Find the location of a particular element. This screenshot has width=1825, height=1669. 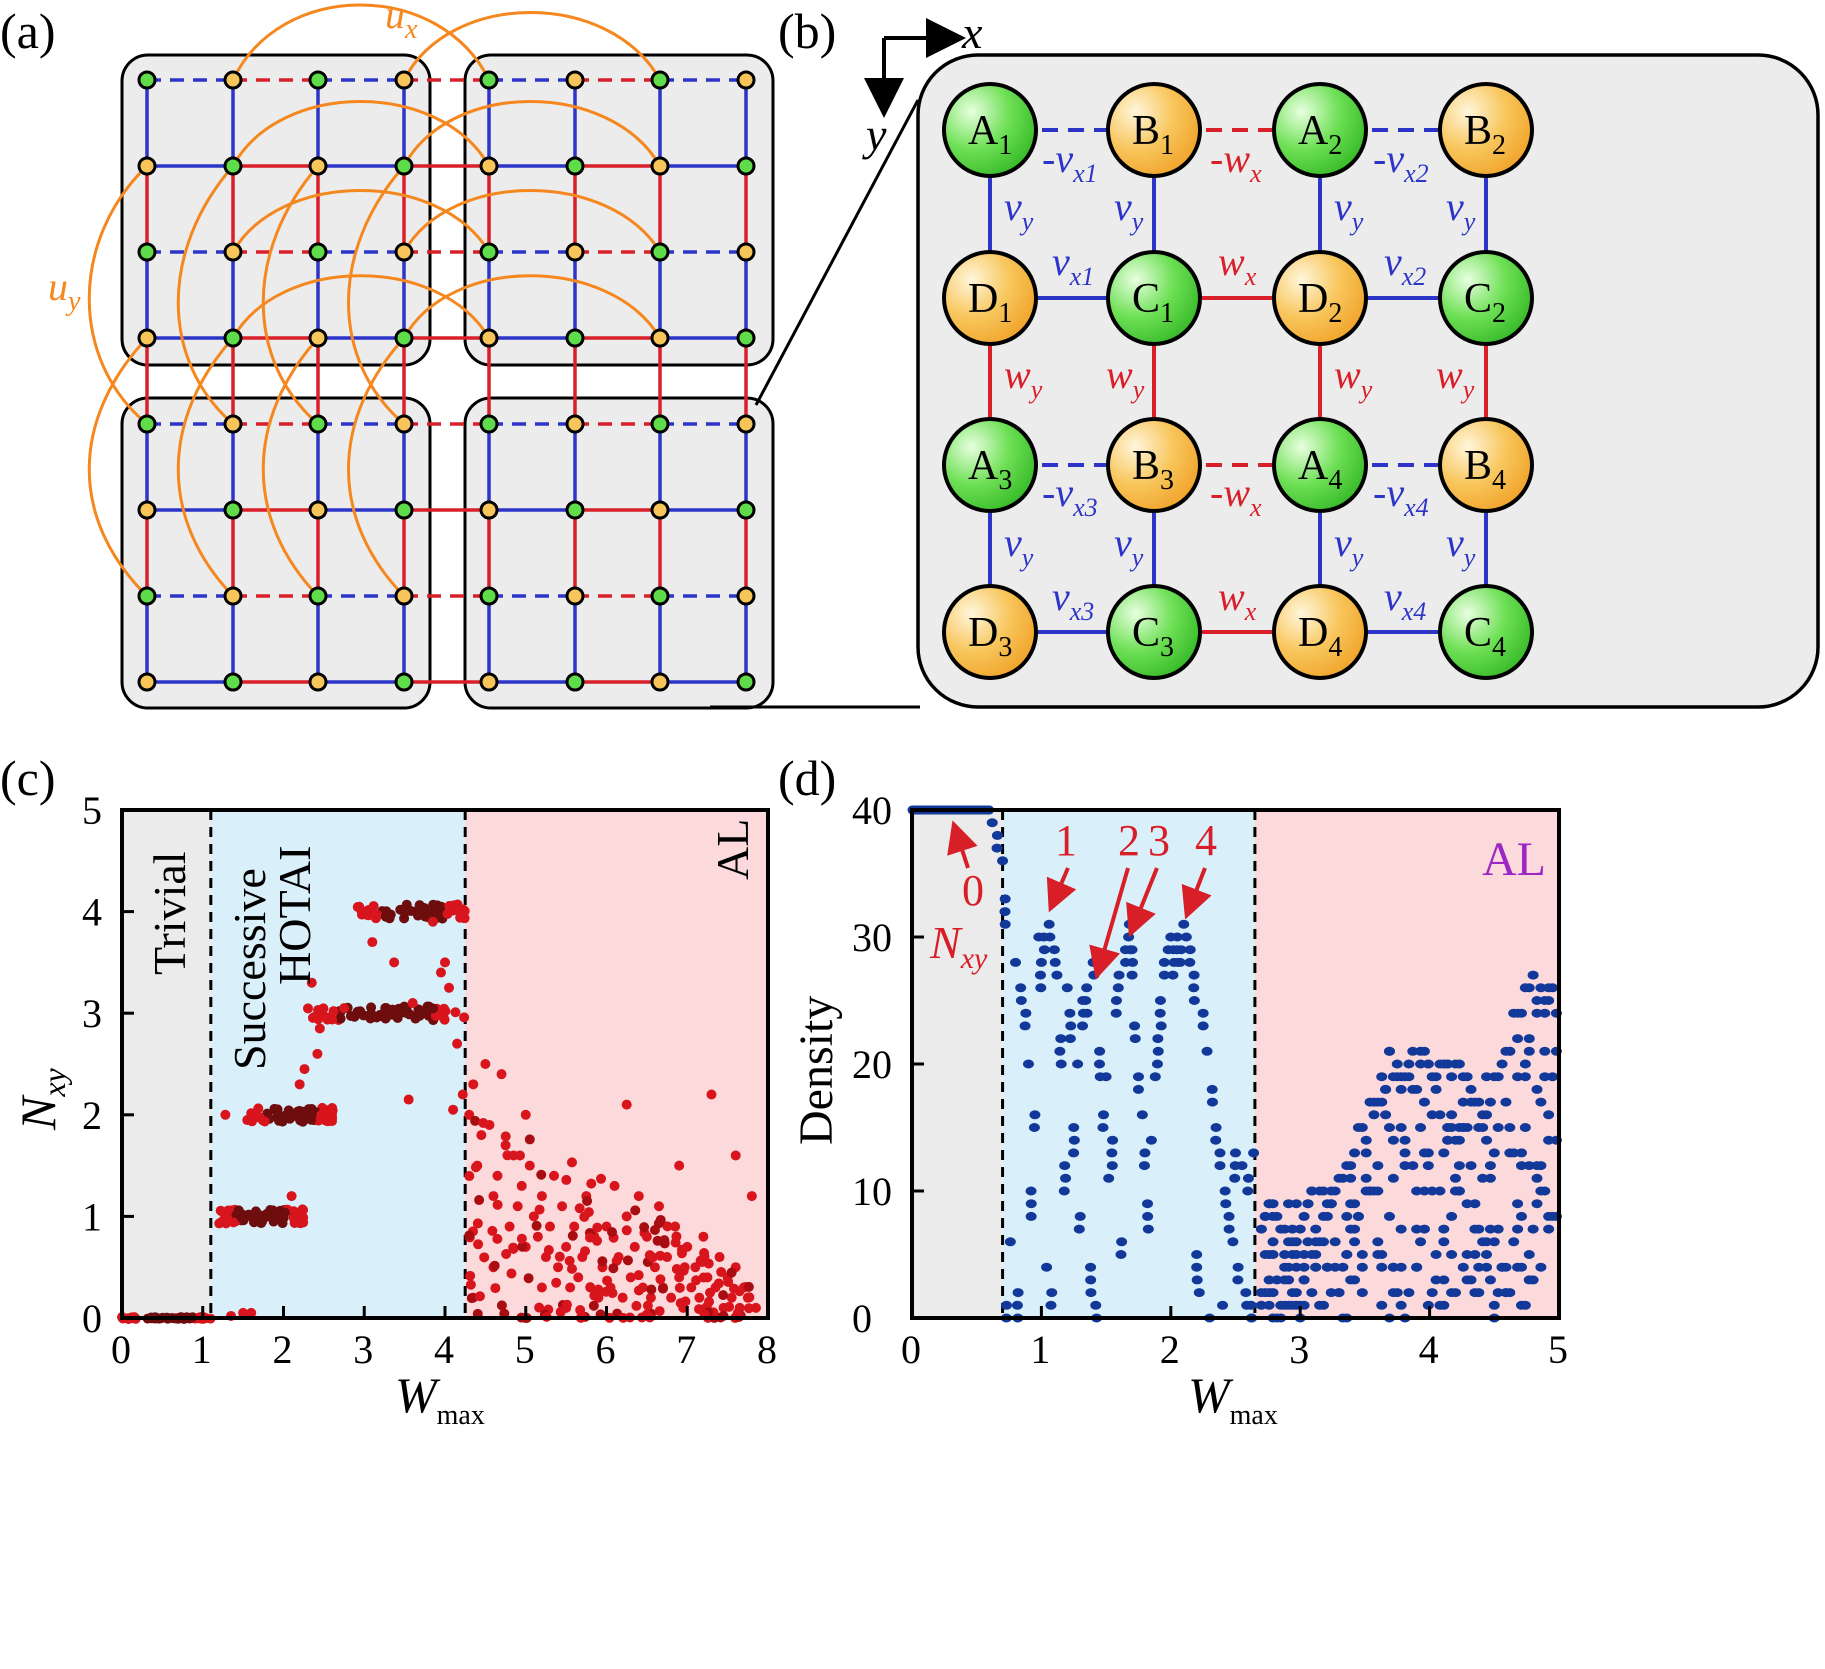

site-D4 is located at coordinates (1320, 632).